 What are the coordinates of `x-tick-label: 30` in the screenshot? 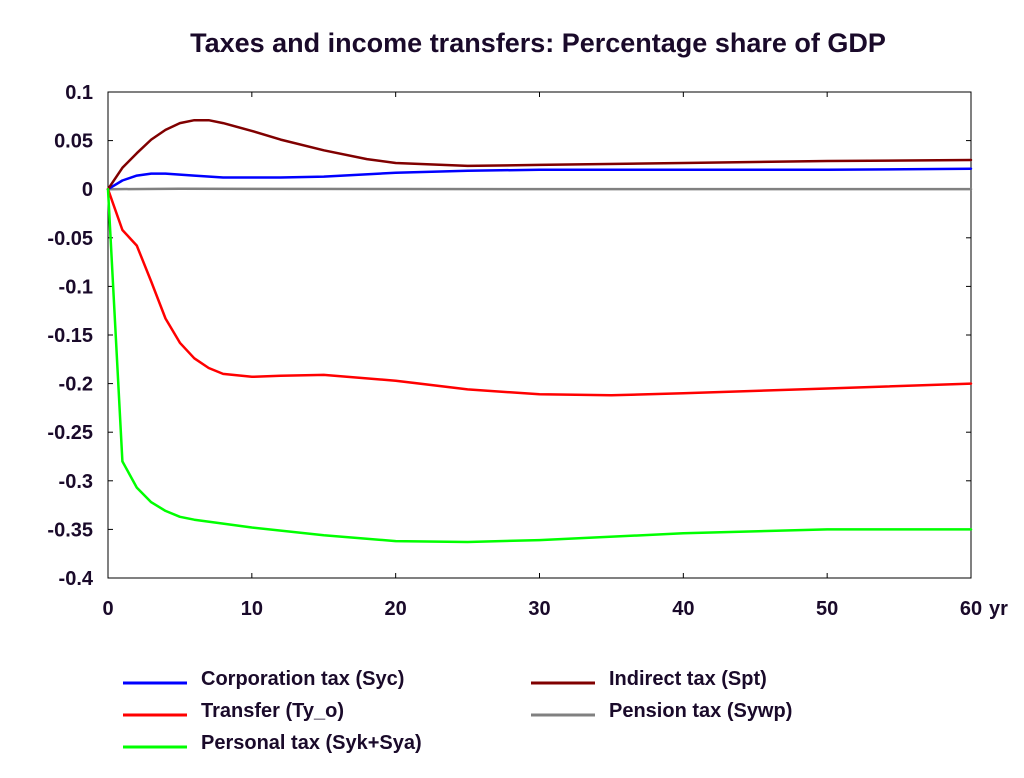 It's located at (539, 609).